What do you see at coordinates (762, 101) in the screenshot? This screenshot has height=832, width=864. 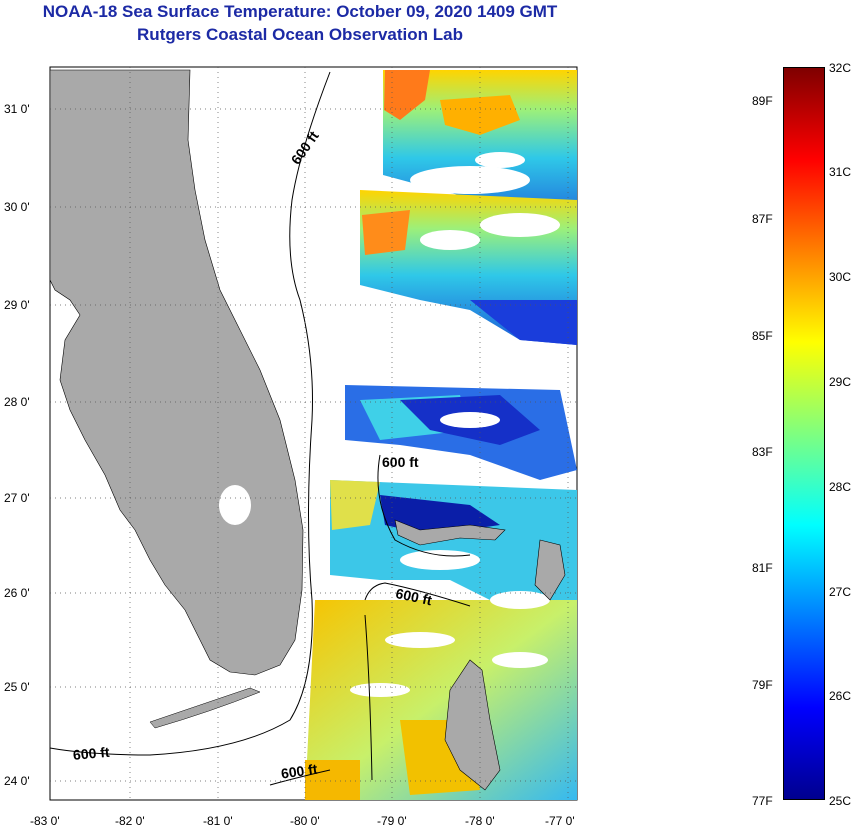 I see `colorbar-f-label: 89F` at bounding box center [762, 101].